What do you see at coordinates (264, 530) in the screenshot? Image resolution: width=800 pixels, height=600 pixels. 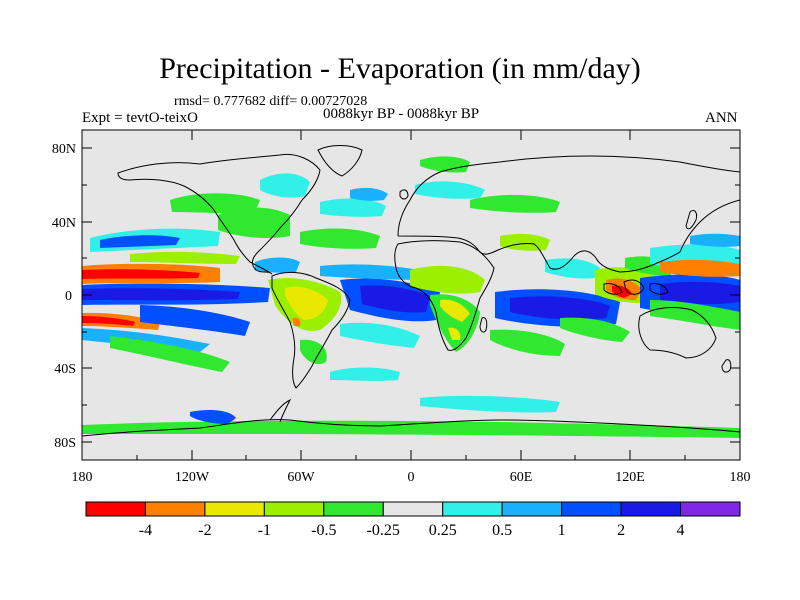 I see `colorbar-label: -1` at bounding box center [264, 530].